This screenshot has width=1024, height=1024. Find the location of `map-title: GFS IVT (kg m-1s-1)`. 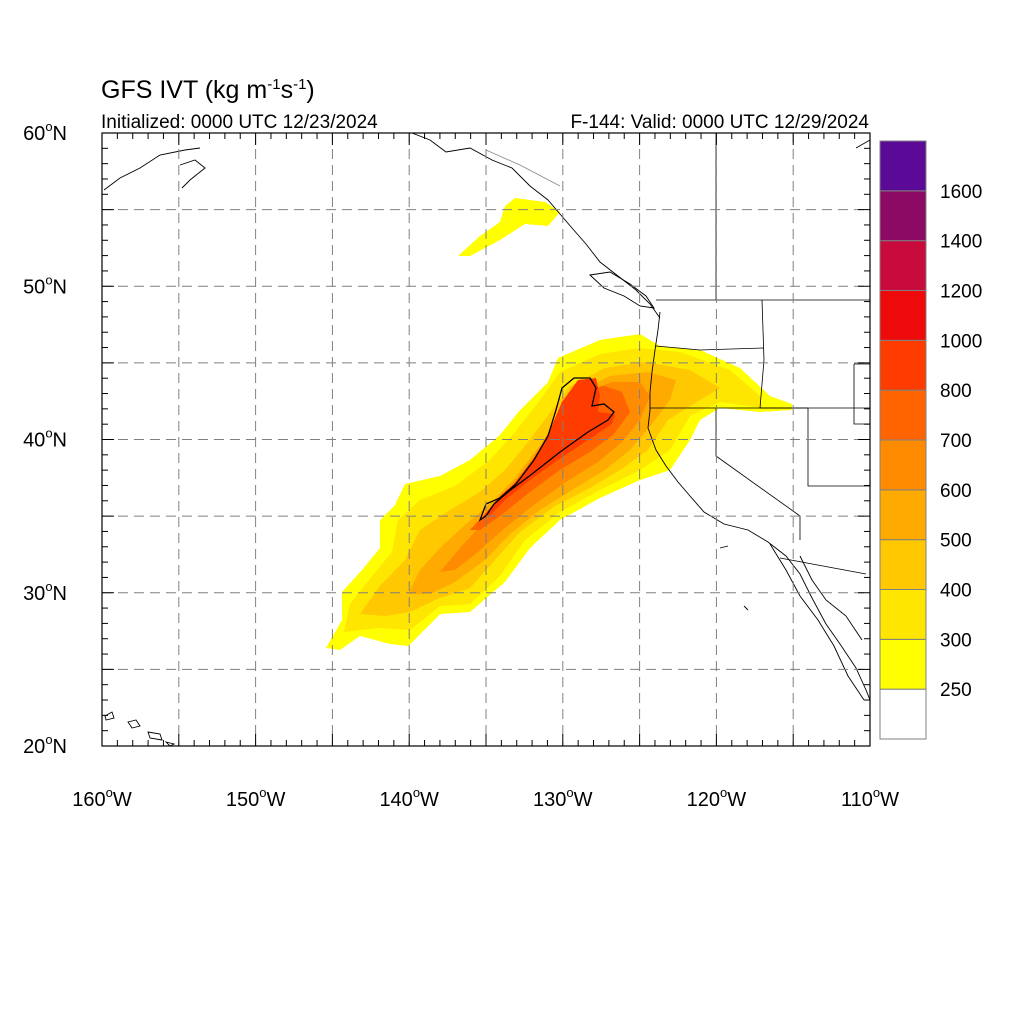

map-title: GFS IVT (kg m-1s-1) is located at coordinates (208, 90).